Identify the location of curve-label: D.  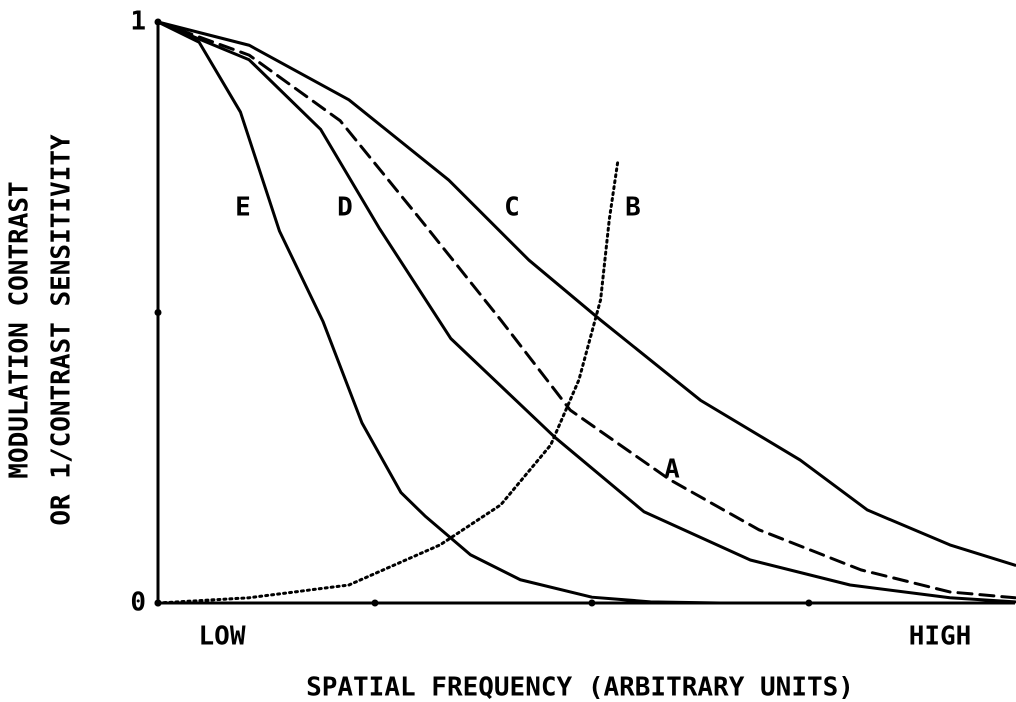
(345, 208).